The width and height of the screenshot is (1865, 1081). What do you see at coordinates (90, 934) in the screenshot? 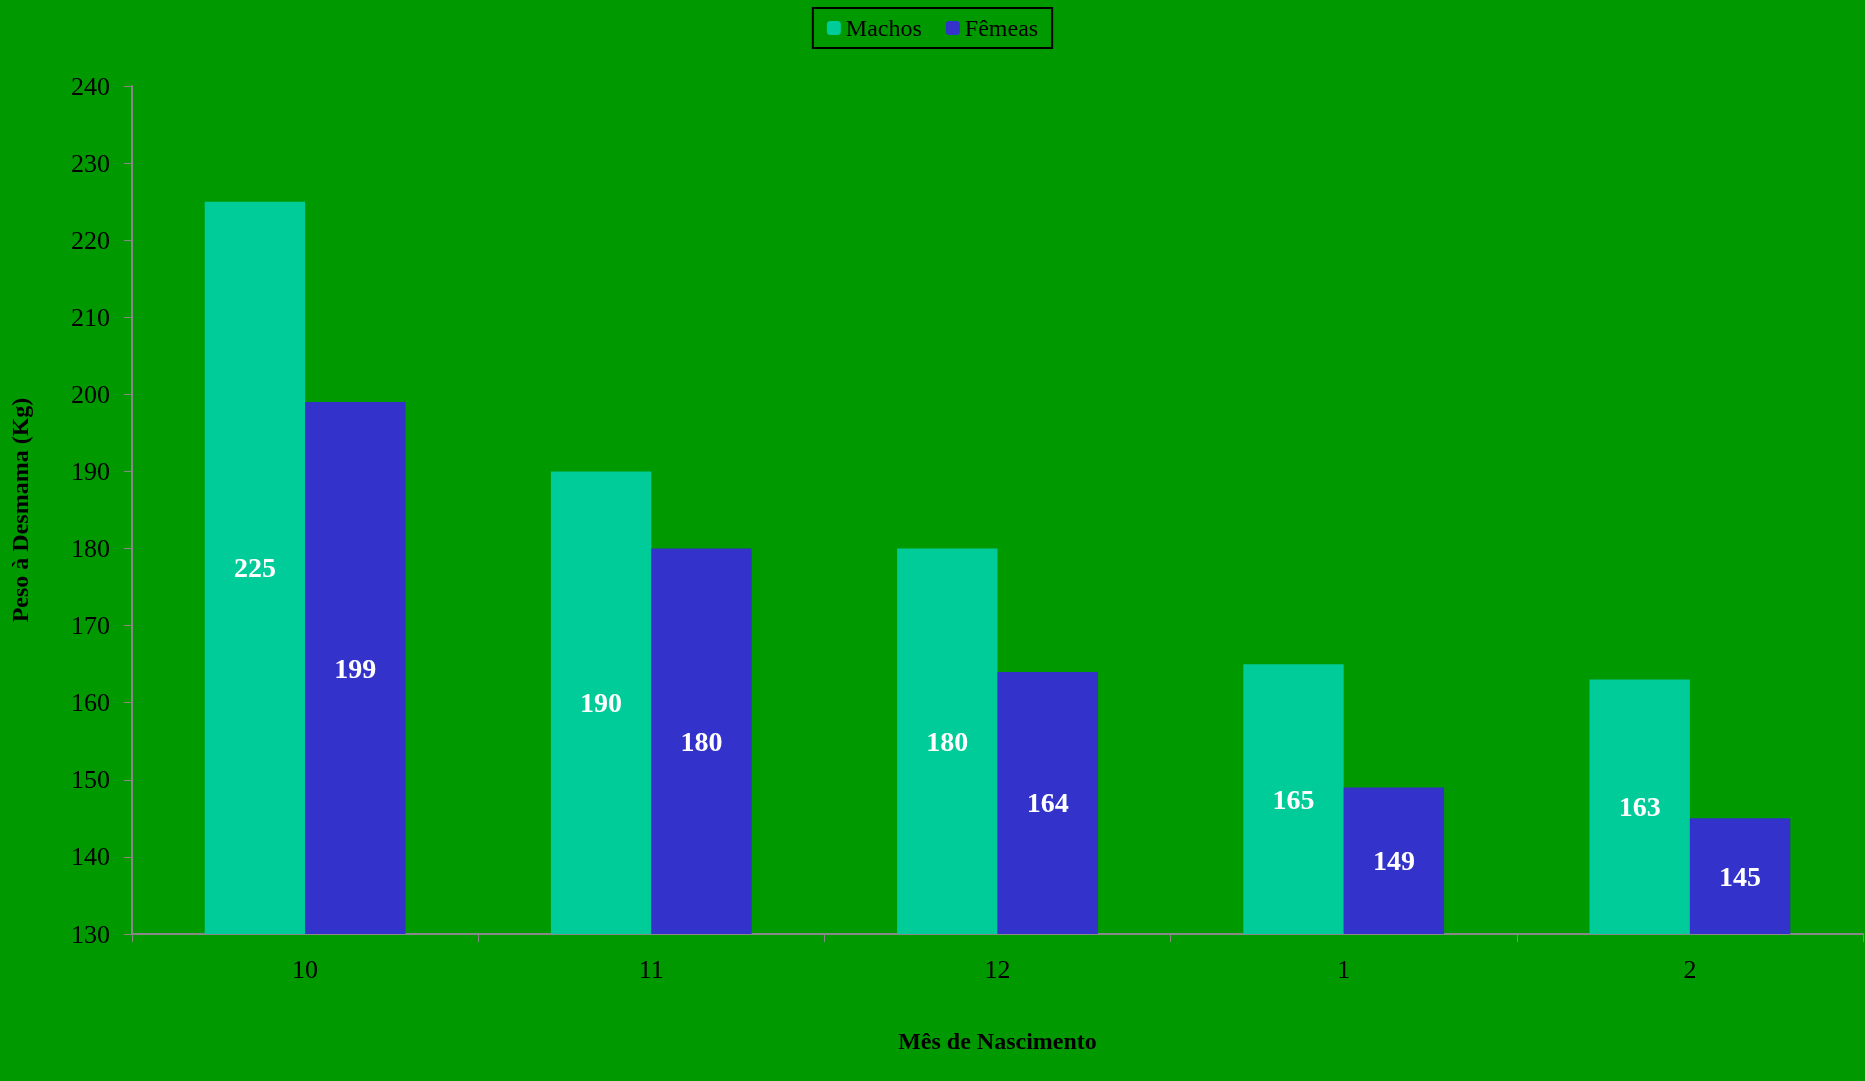
I see `y-tick-label: 130` at bounding box center [90, 934].